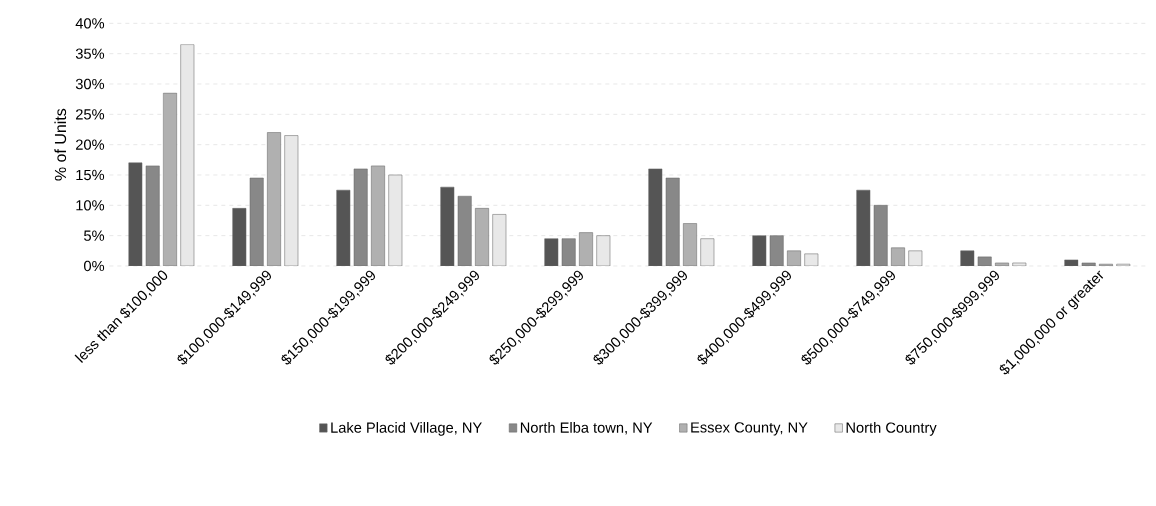 The image size is (1156, 506). Describe the element at coordinates (90, 53) in the screenshot. I see `y-tick-label: 35%` at that location.